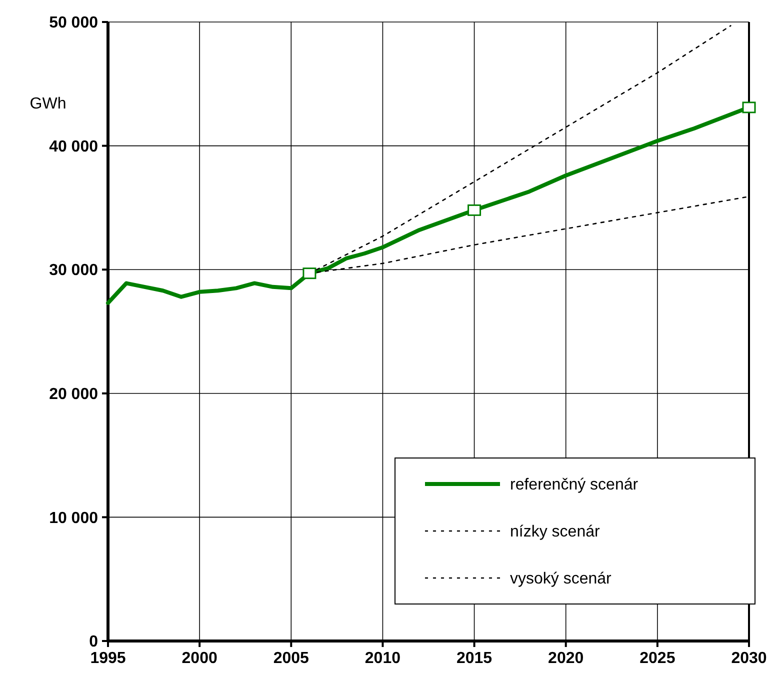 This screenshot has width=778, height=673. Describe the element at coordinates (48, 104) in the screenshot. I see `y-axis-title: GWh` at that location.